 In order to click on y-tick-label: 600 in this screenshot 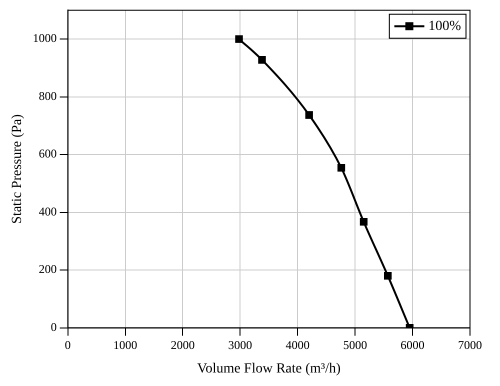, I will do `click(47, 153)`.